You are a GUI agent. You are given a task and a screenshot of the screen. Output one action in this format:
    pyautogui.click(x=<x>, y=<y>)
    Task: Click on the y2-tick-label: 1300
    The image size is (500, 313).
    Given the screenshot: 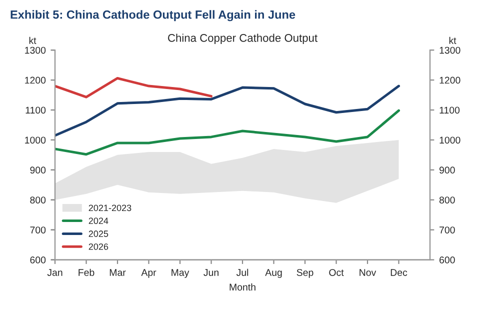 What is the action you would take?
    pyautogui.click(x=450, y=50)
    